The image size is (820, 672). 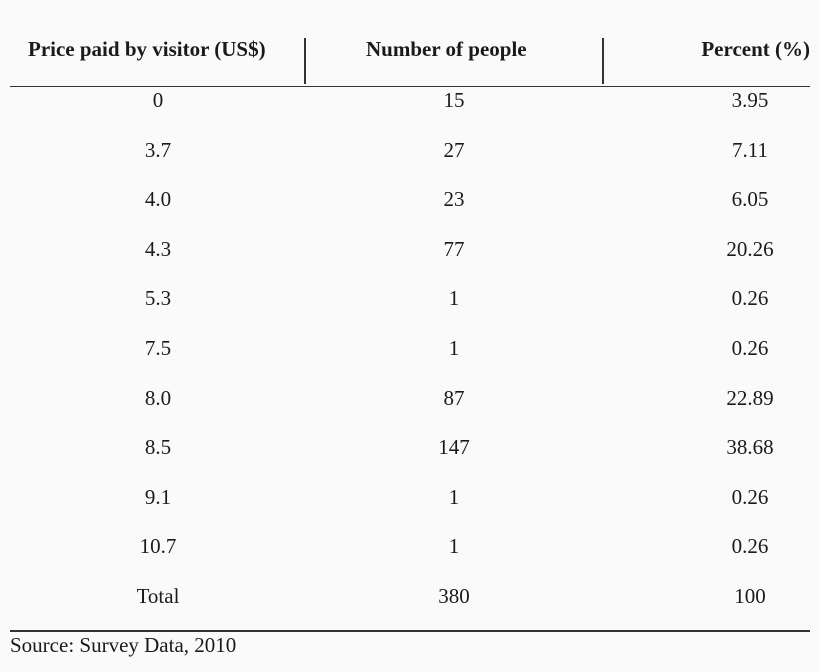 What do you see at coordinates (750, 149) in the screenshot?
I see `cell-percent: 7.11` at bounding box center [750, 149].